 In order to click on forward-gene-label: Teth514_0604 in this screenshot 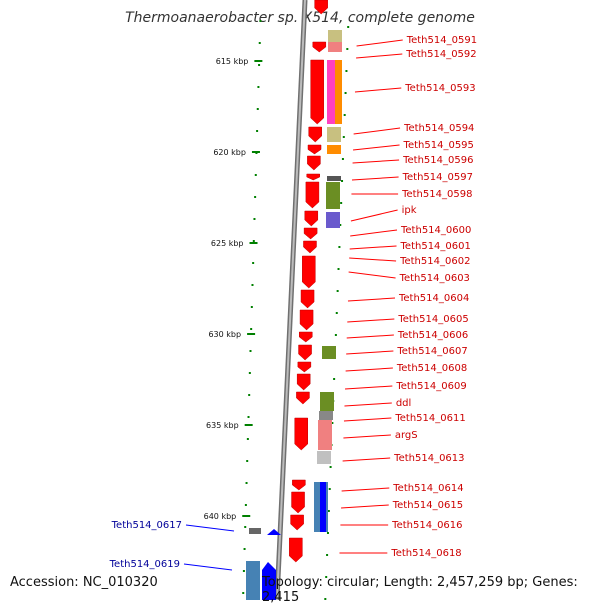, I will do `click(433, 298)`.